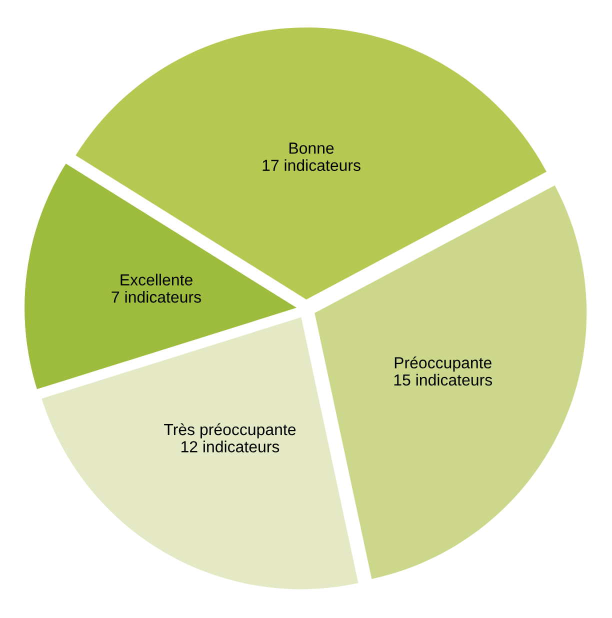  I want to click on slice-label: Bonne, so click(311, 148).